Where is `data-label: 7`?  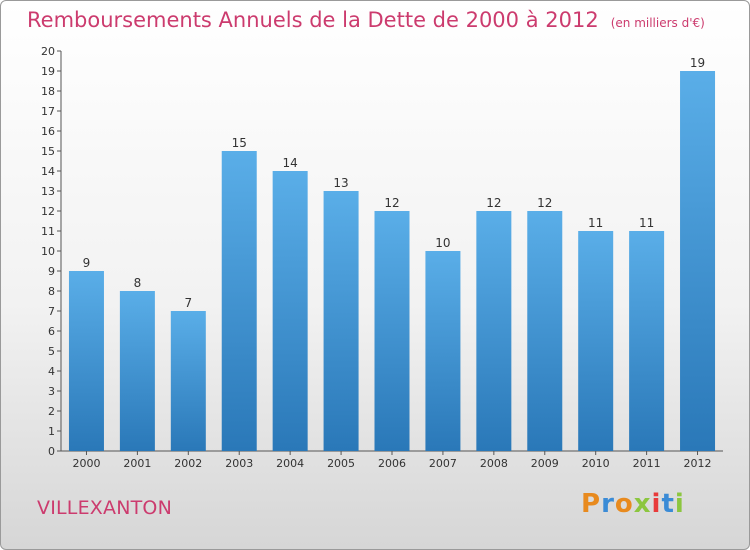
data-label: 7 is located at coordinates (188, 303).